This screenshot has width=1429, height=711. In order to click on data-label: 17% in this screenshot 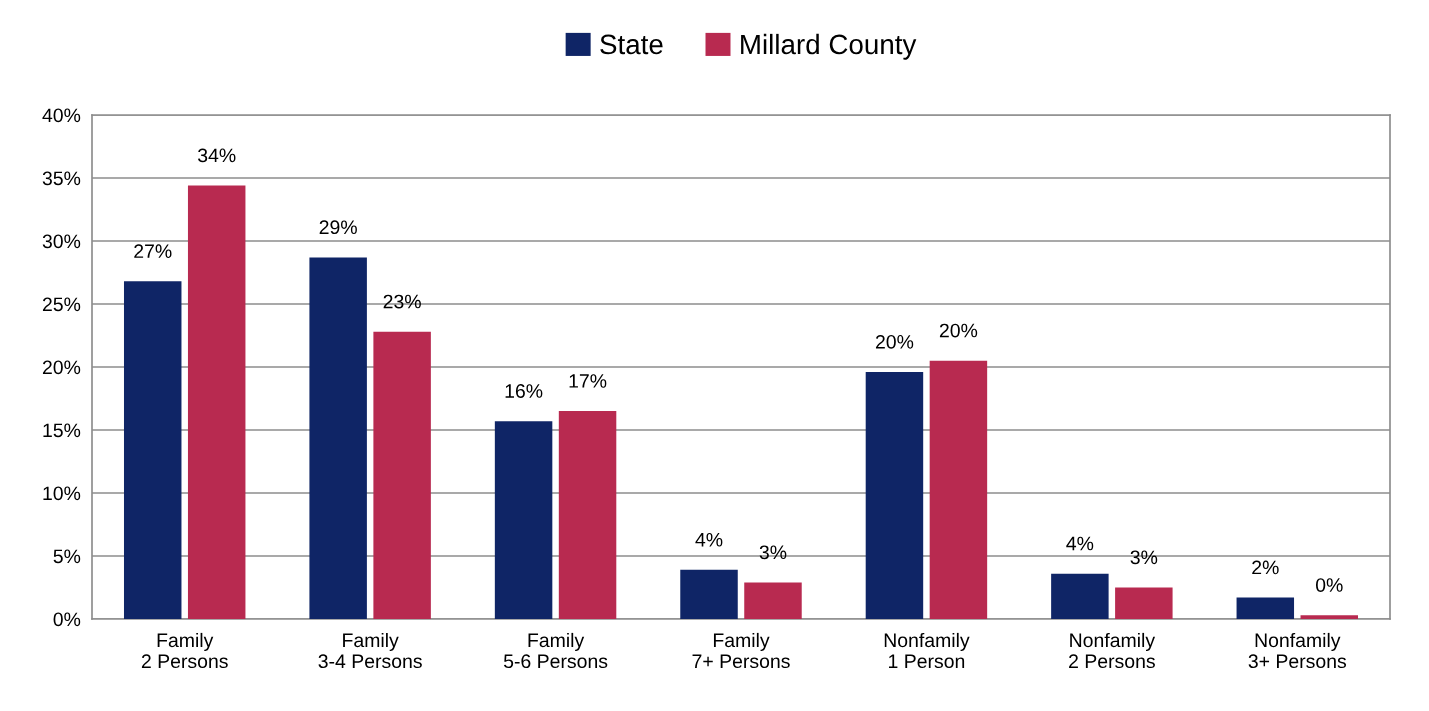, I will do `click(588, 381)`.